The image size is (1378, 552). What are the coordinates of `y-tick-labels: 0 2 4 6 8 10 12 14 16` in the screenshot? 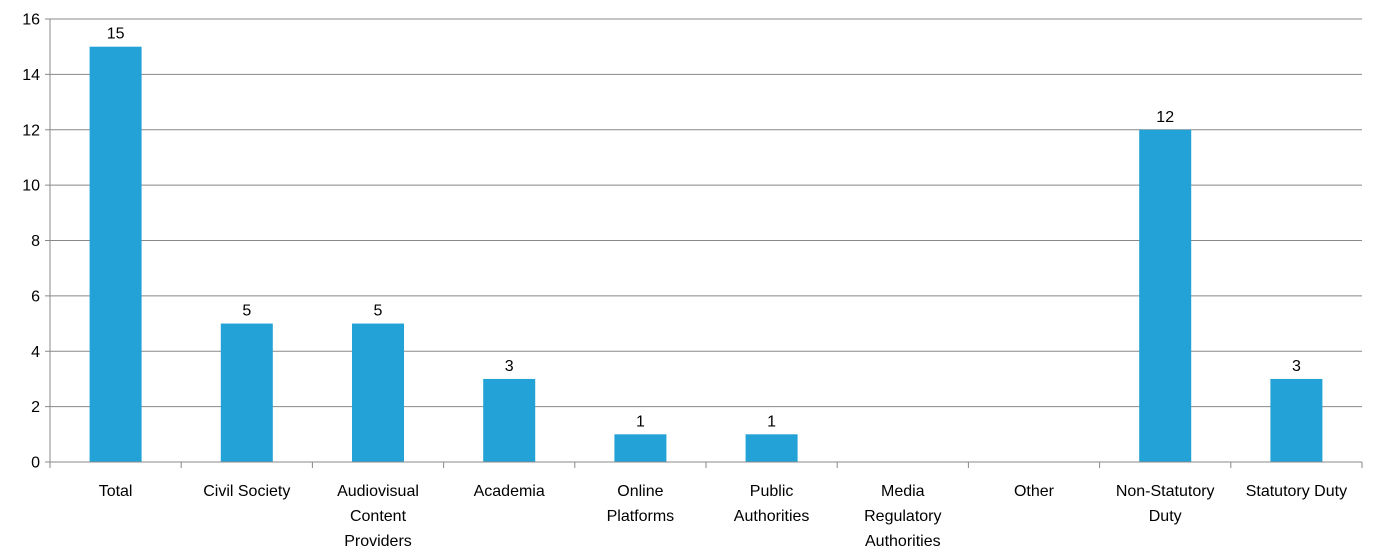 It's located at (31, 242).